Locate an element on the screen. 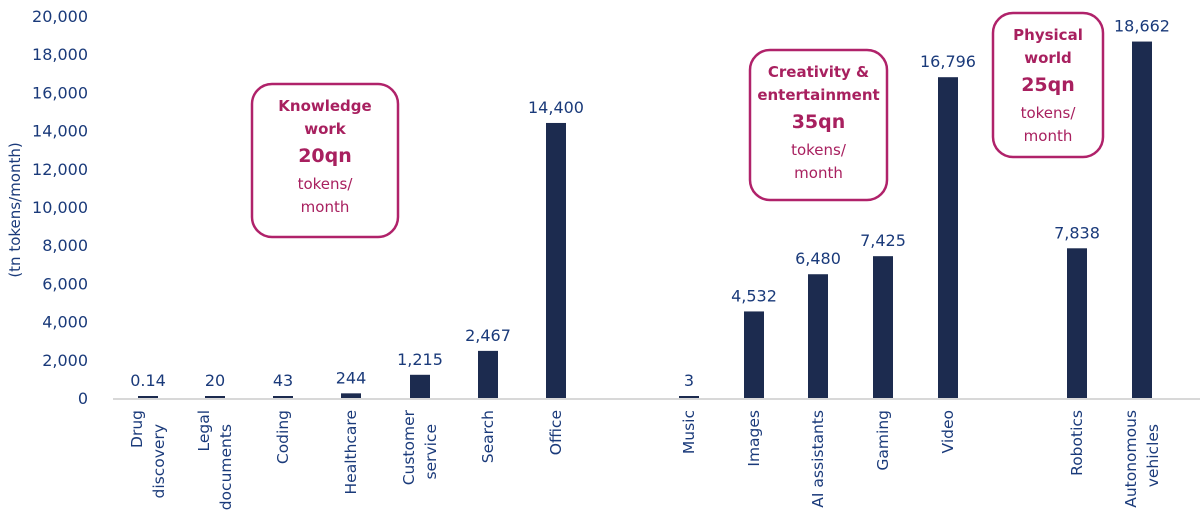 This screenshot has height=527, width=1200. data-label: 0.14 is located at coordinates (148, 380).